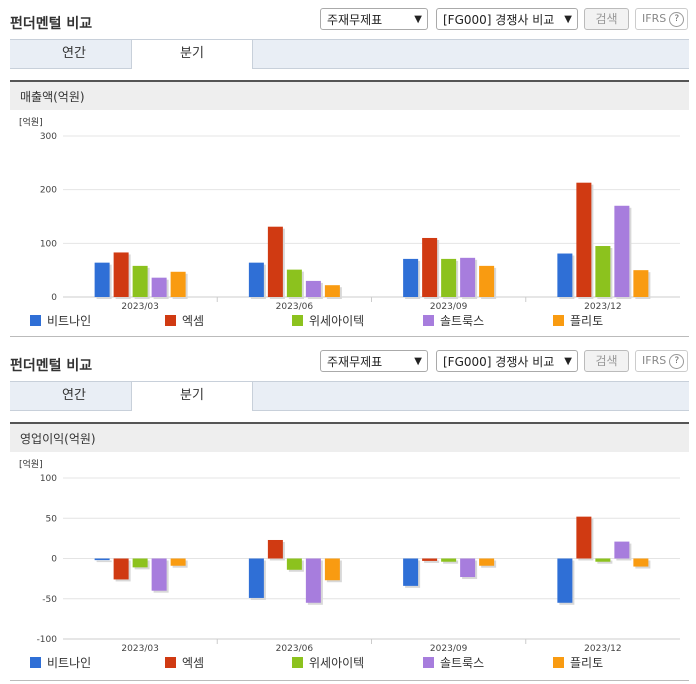  Describe the element at coordinates (449, 307) in the screenshot. I see `x-tick-label: 2023/09` at that location.